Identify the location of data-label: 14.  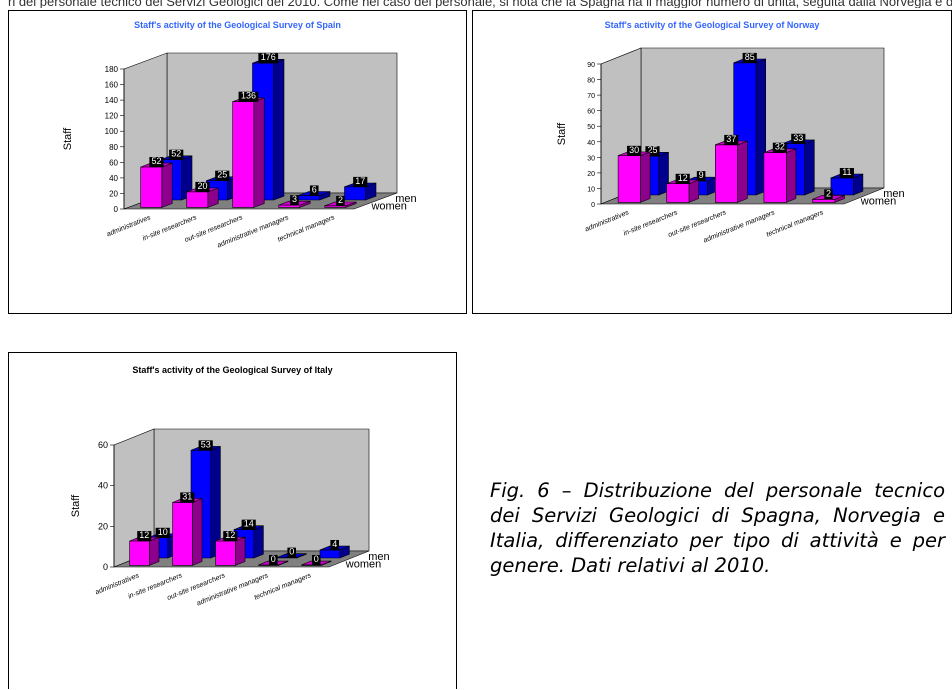
(249, 524).